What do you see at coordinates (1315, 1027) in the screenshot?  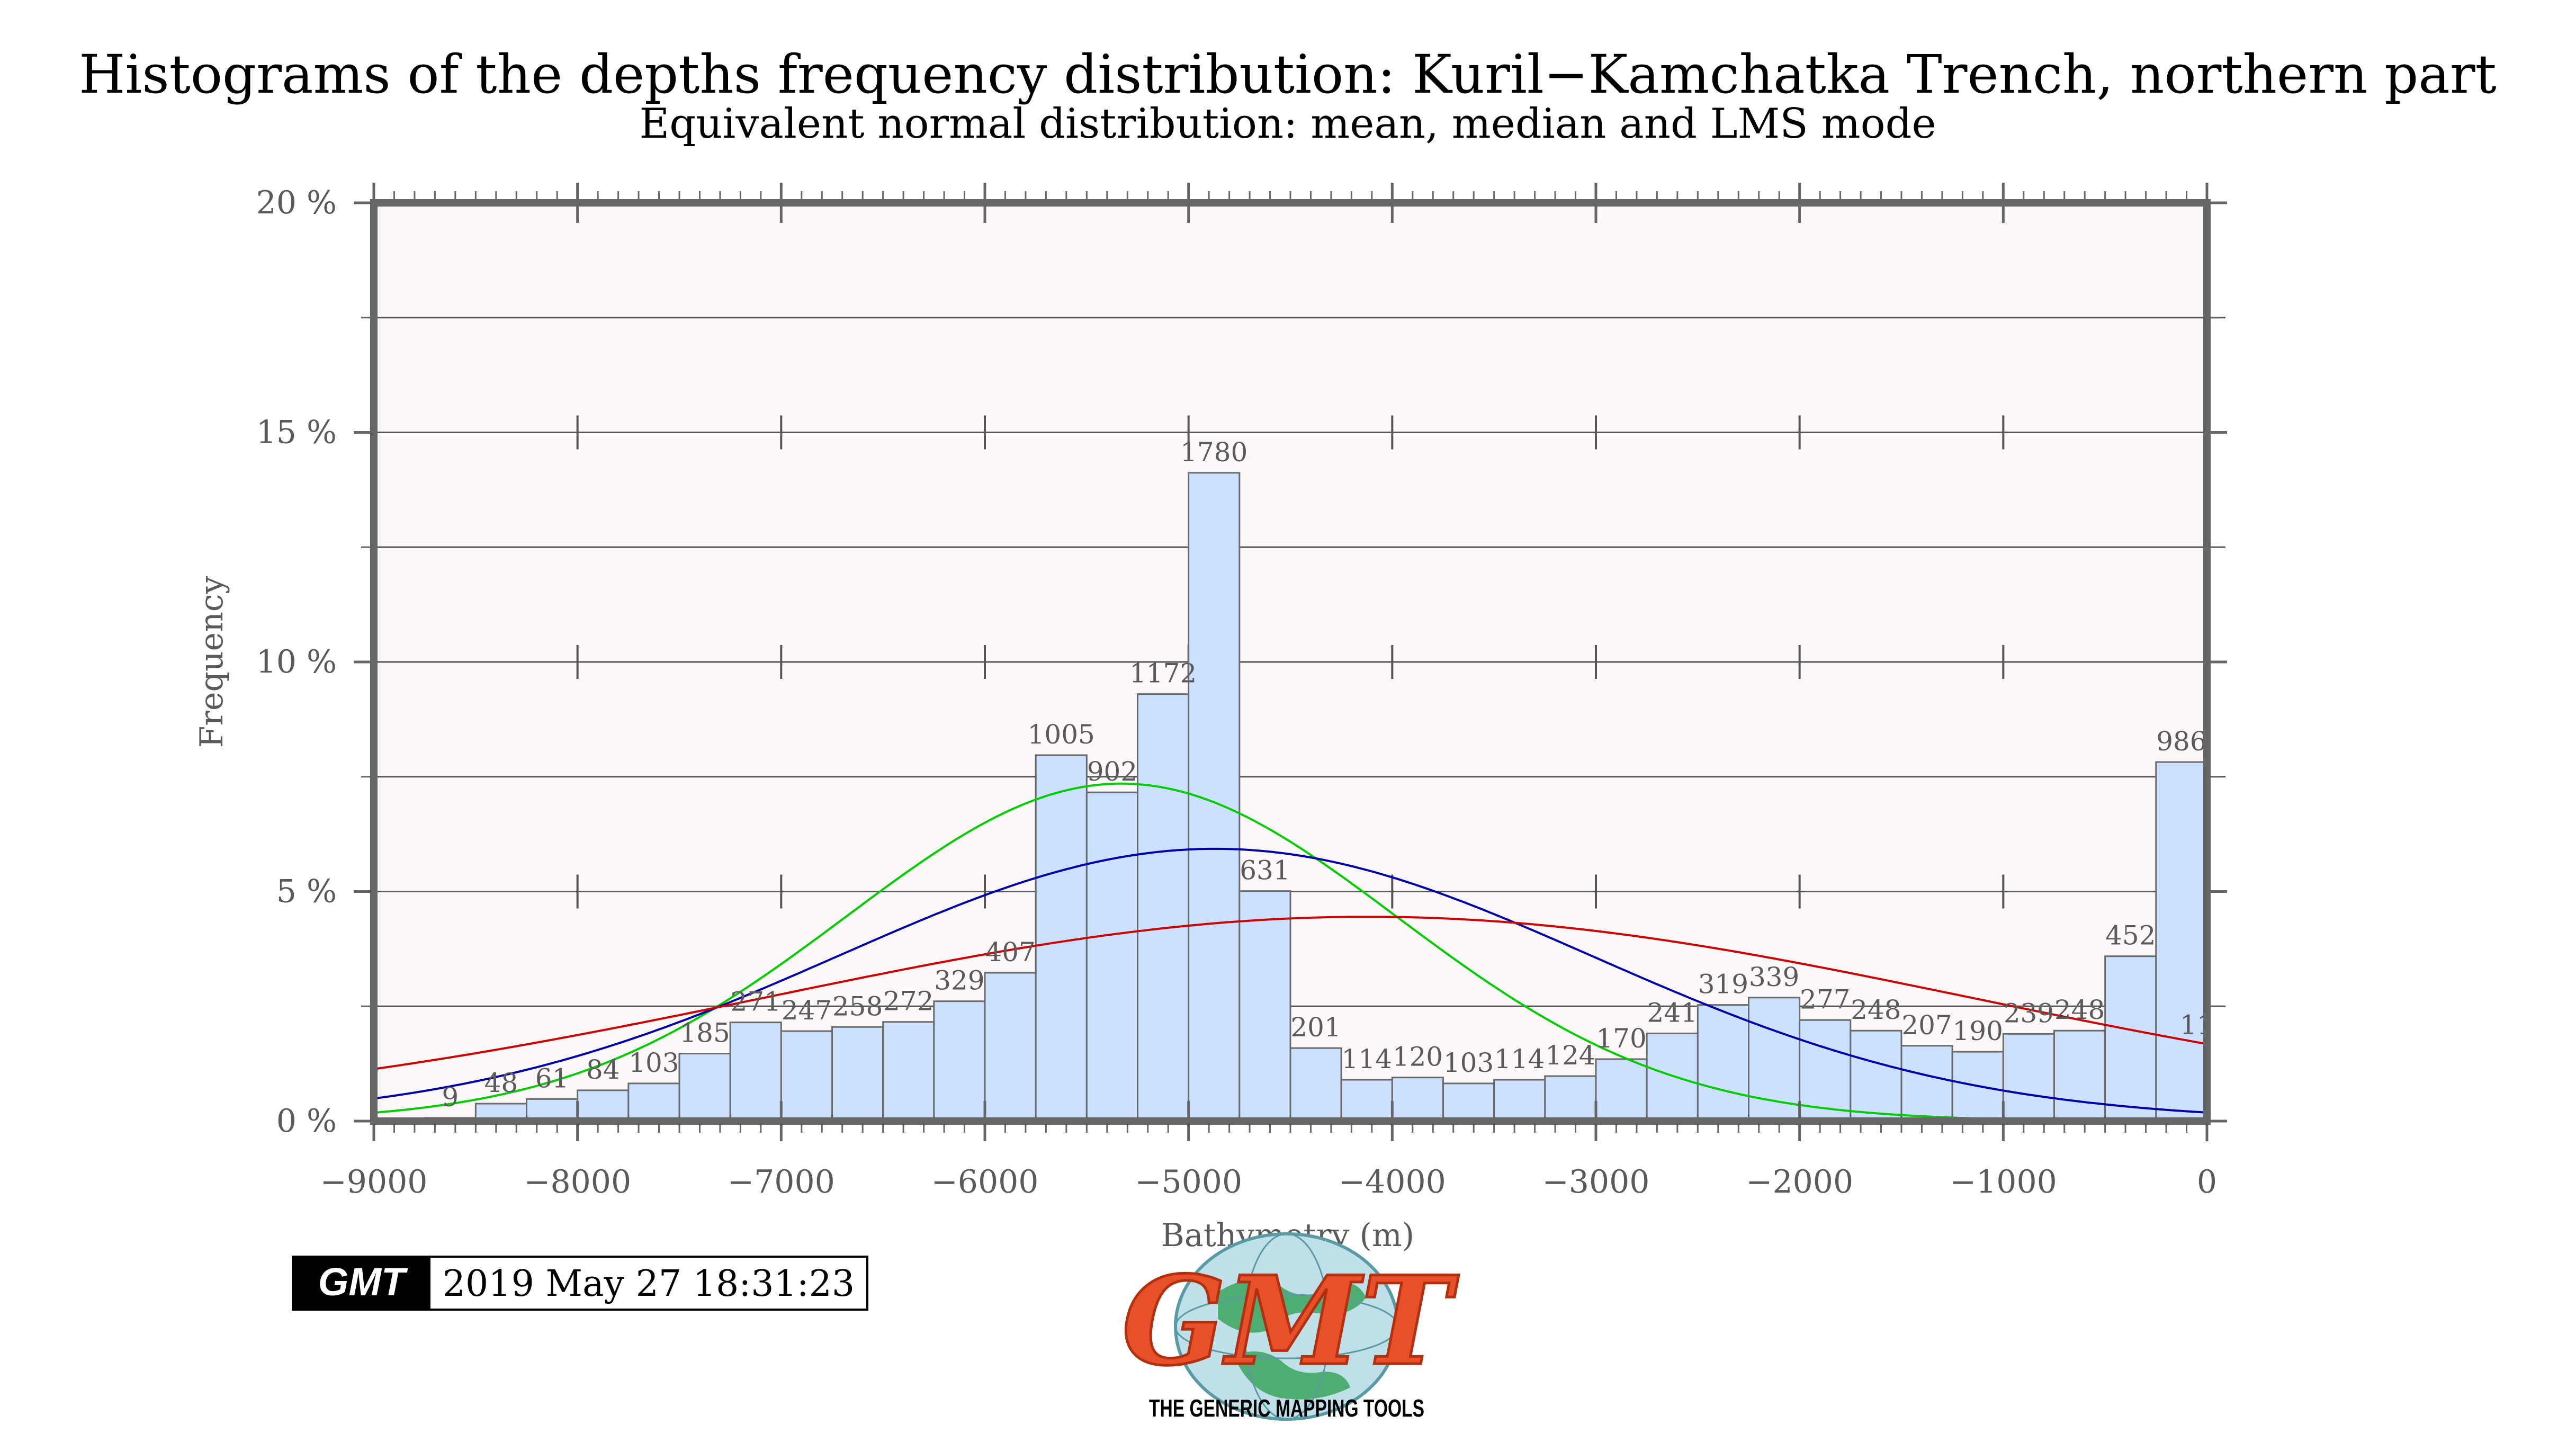 I see `bar-count-label: 201` at bounding box center [1315, 1027].